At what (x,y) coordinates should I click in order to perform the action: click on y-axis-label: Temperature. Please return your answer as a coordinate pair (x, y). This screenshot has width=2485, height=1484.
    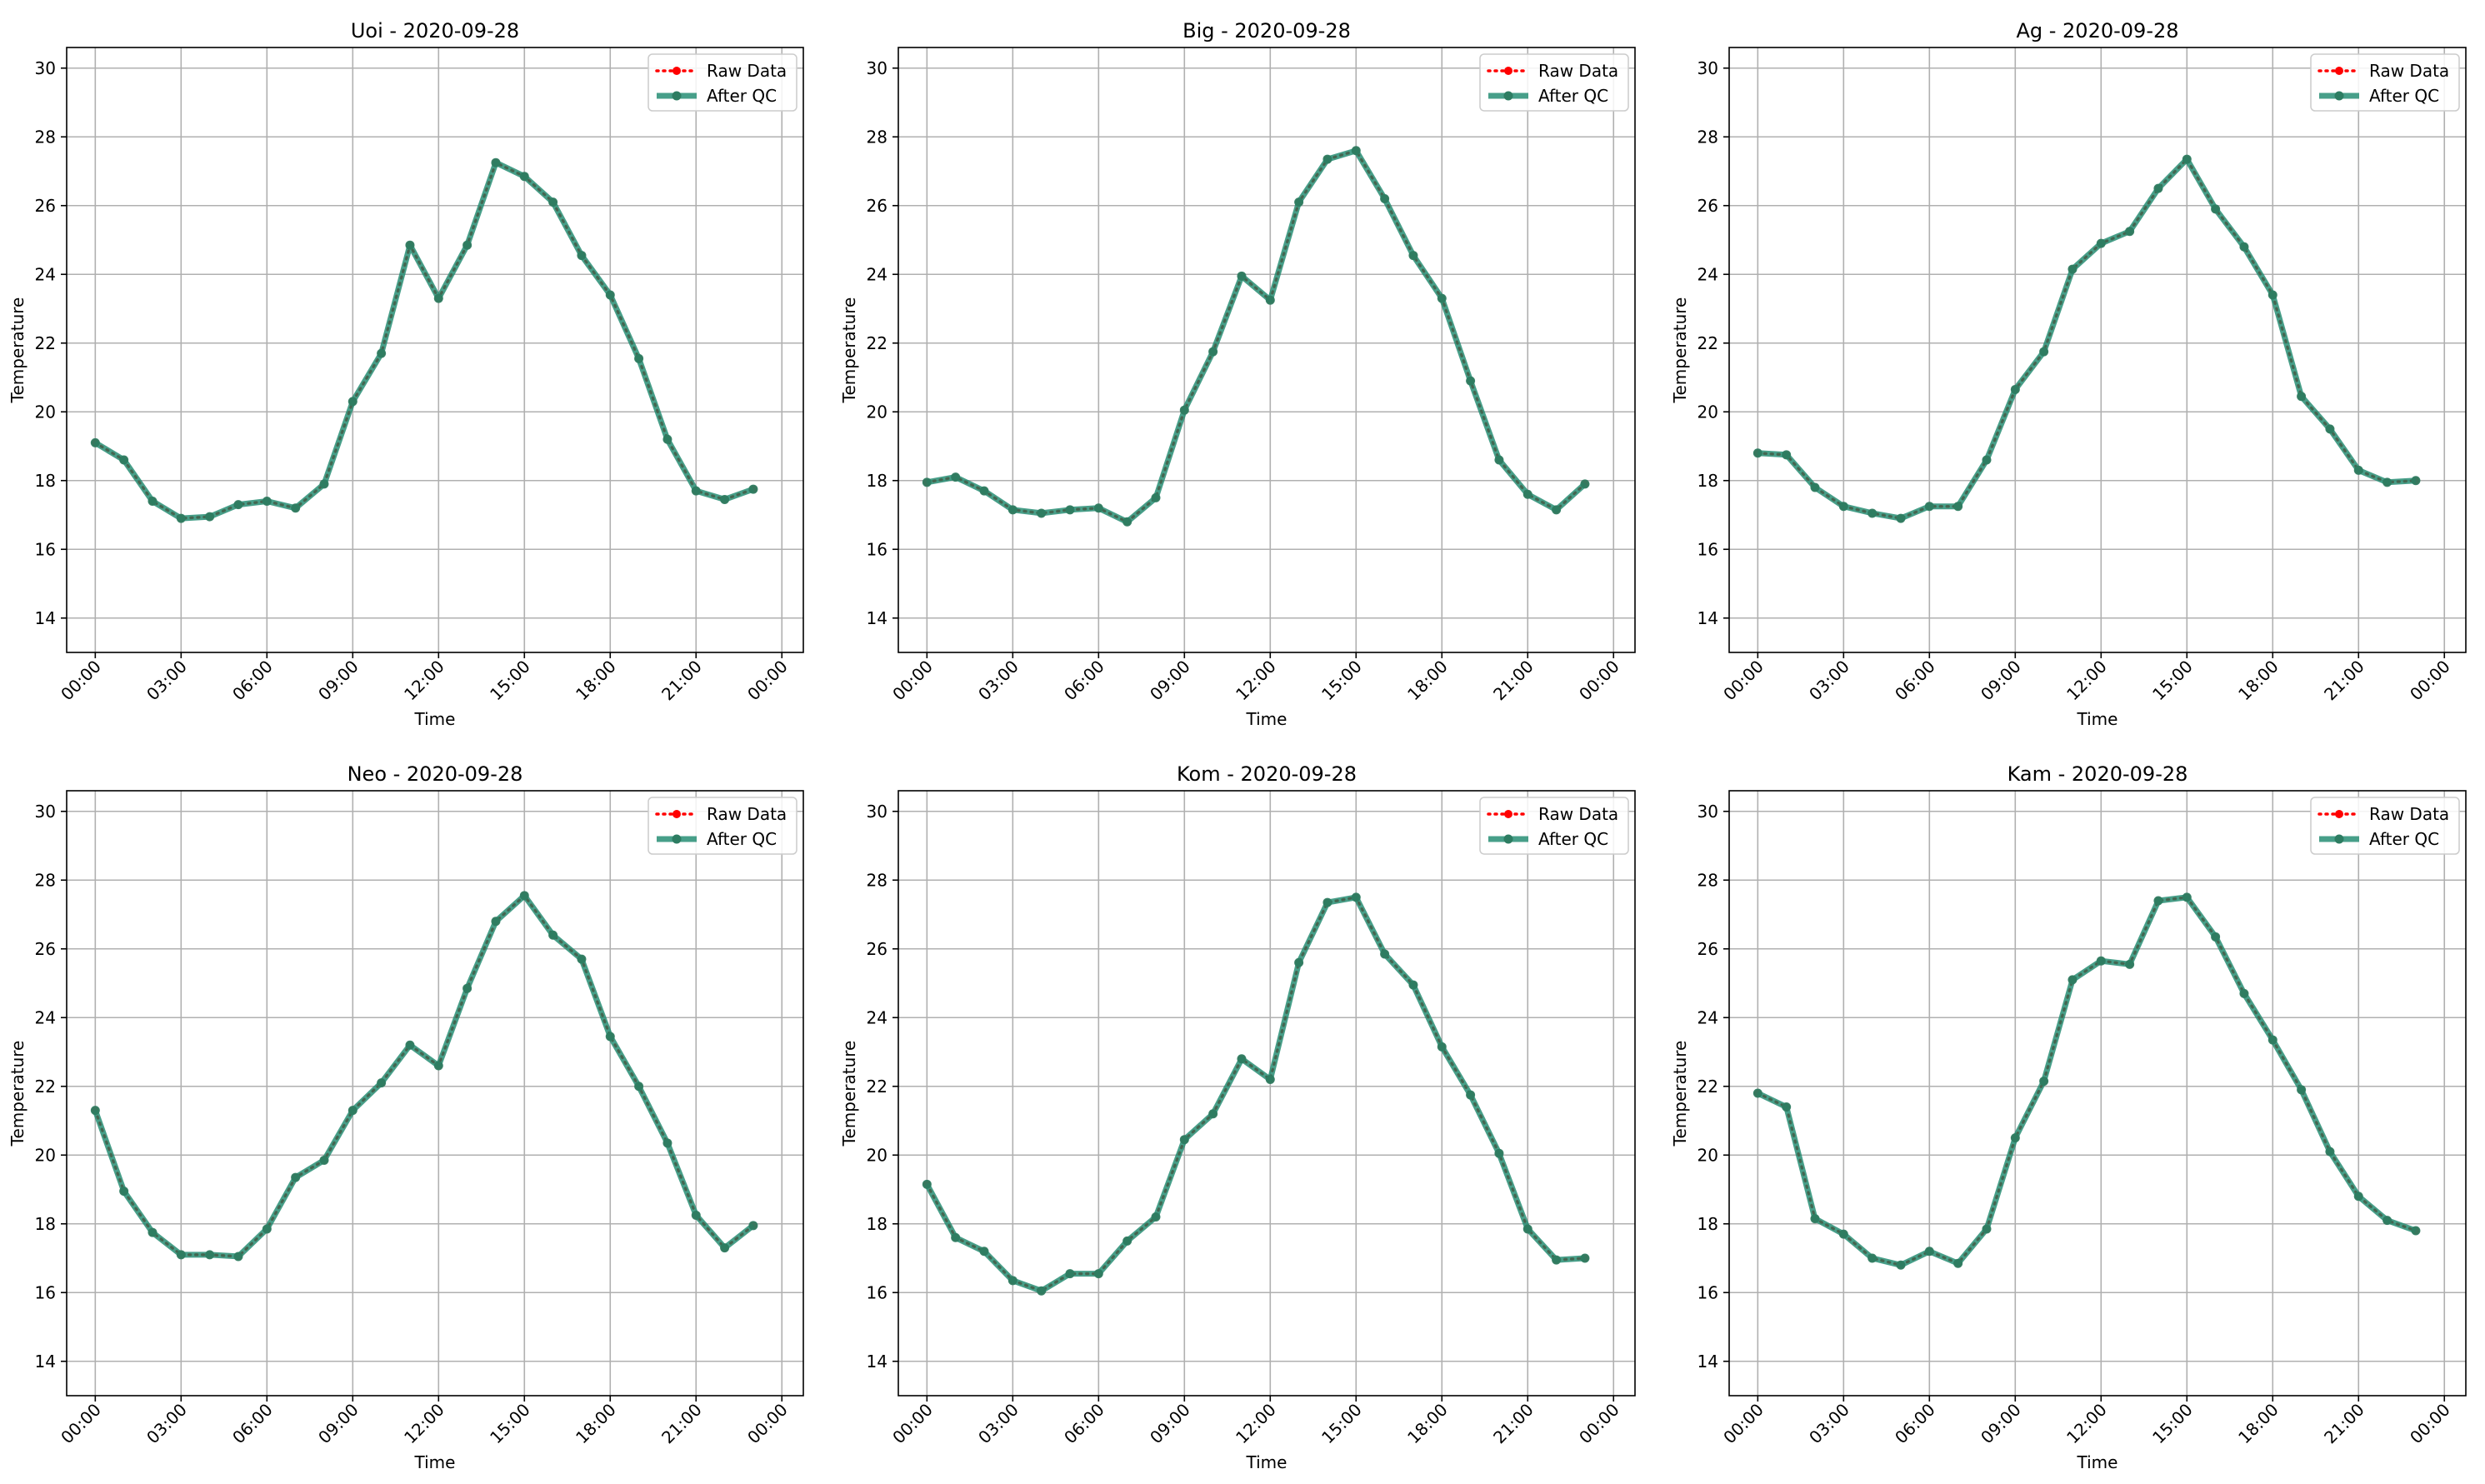
    Looking at the image, I should click on (18, 1094).